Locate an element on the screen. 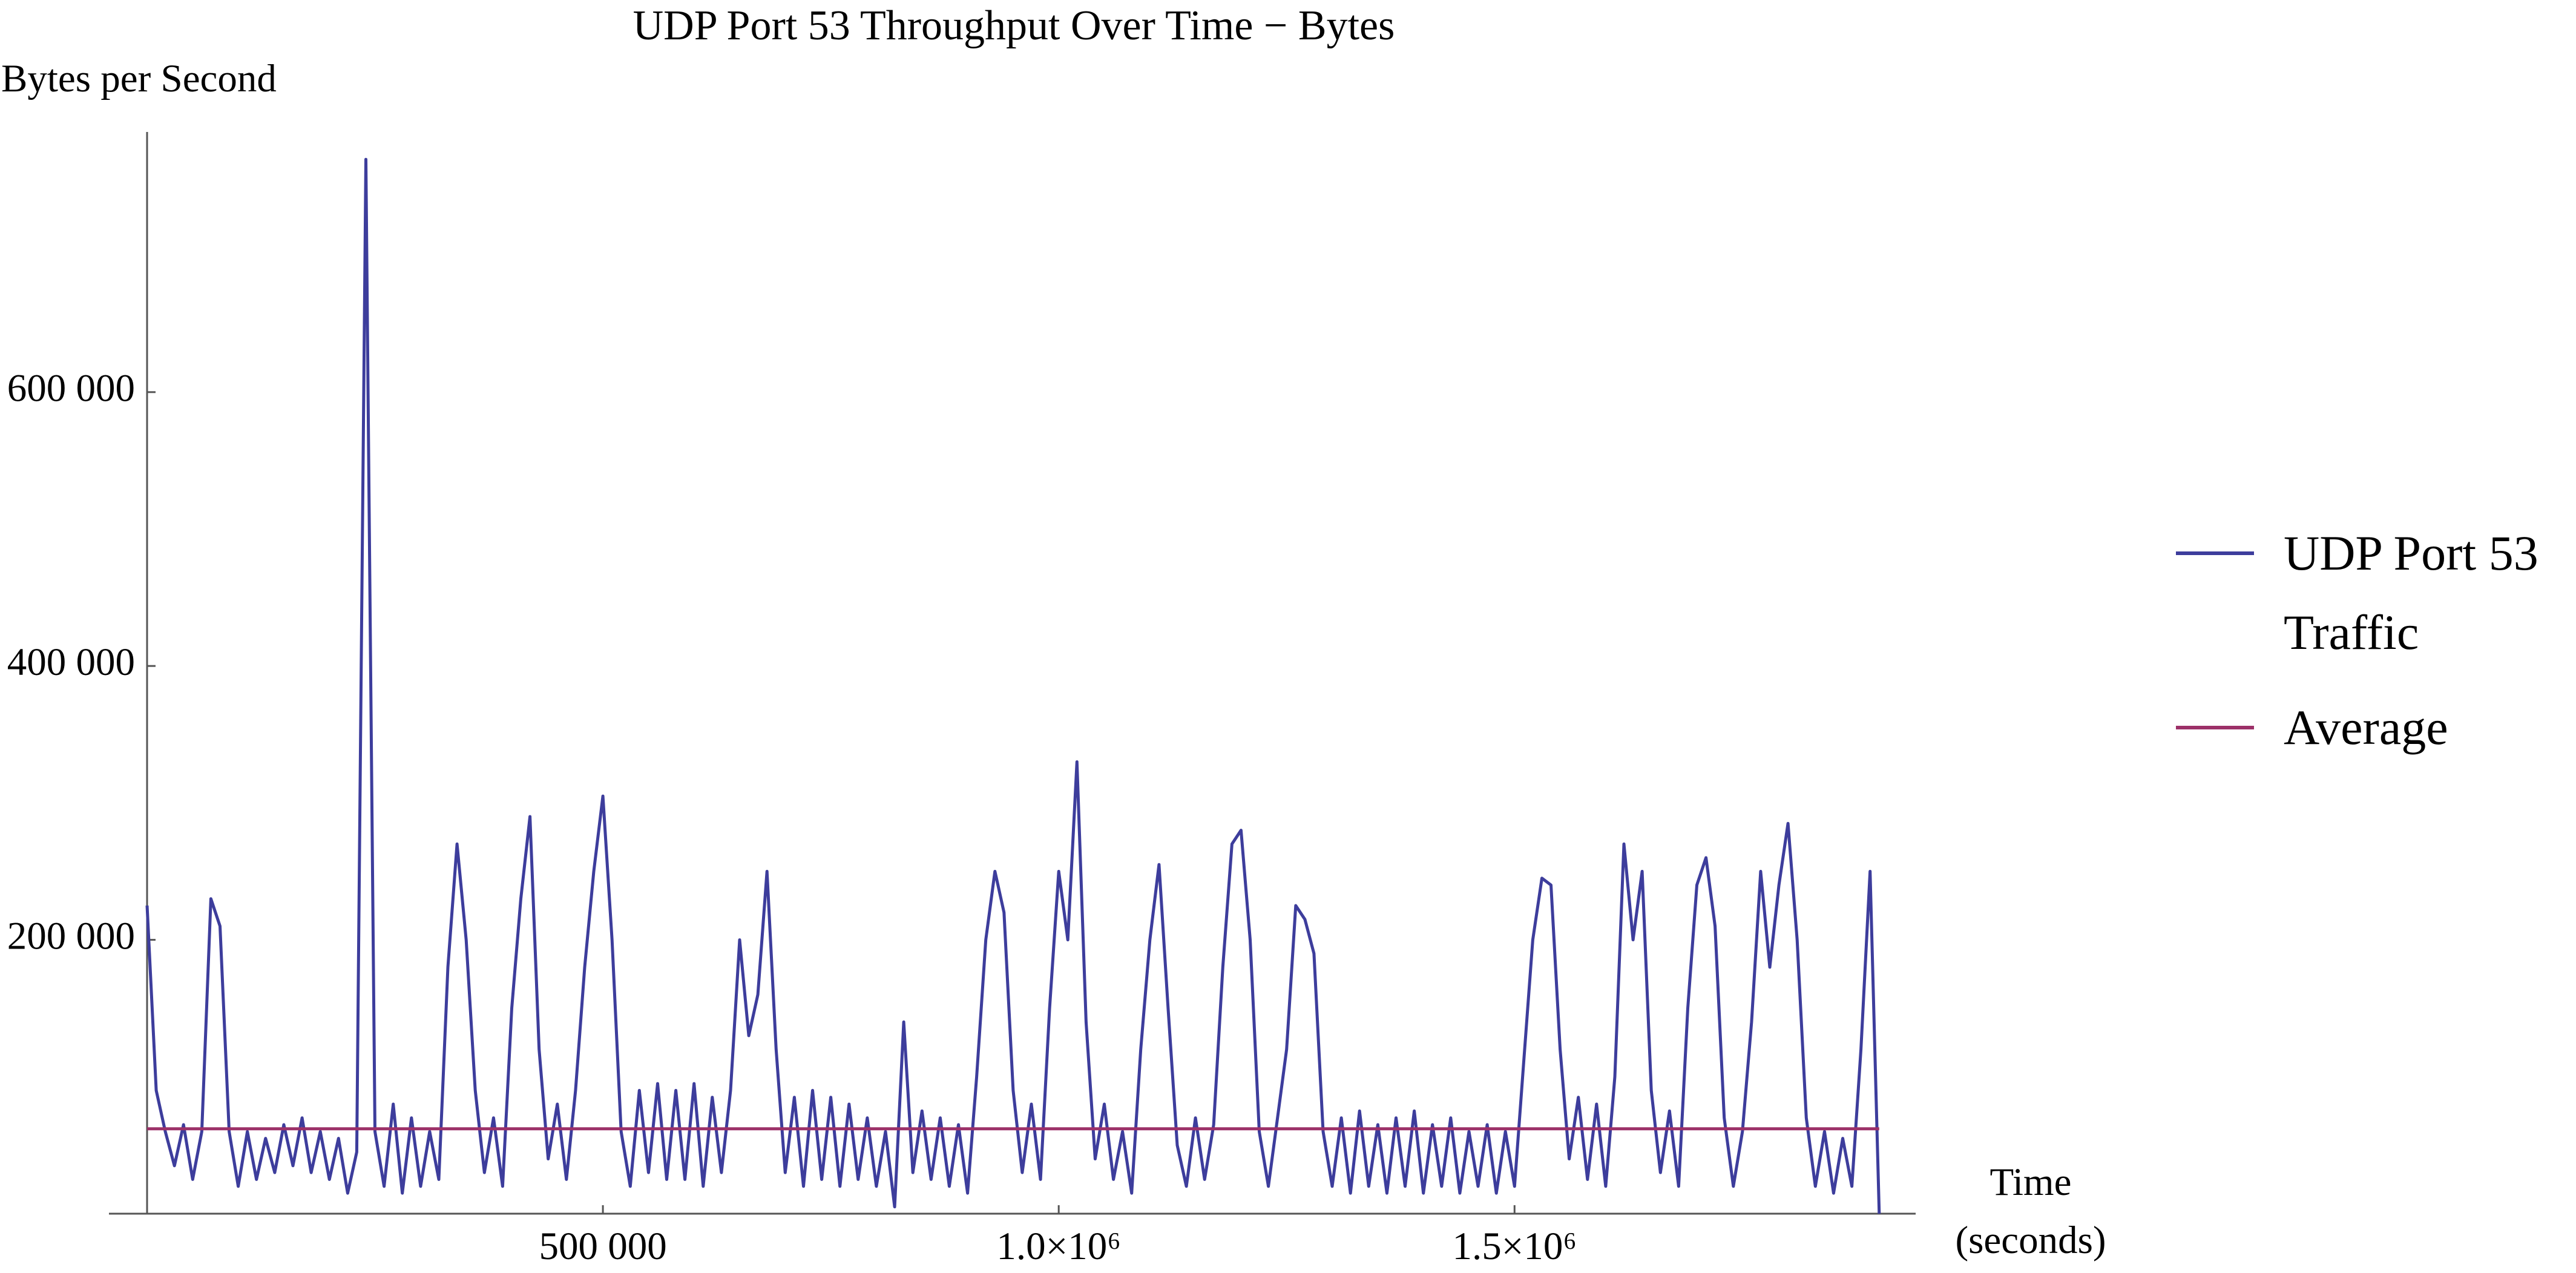  y-axis-label: Bytes per Second is located at coordinates (139, 78).